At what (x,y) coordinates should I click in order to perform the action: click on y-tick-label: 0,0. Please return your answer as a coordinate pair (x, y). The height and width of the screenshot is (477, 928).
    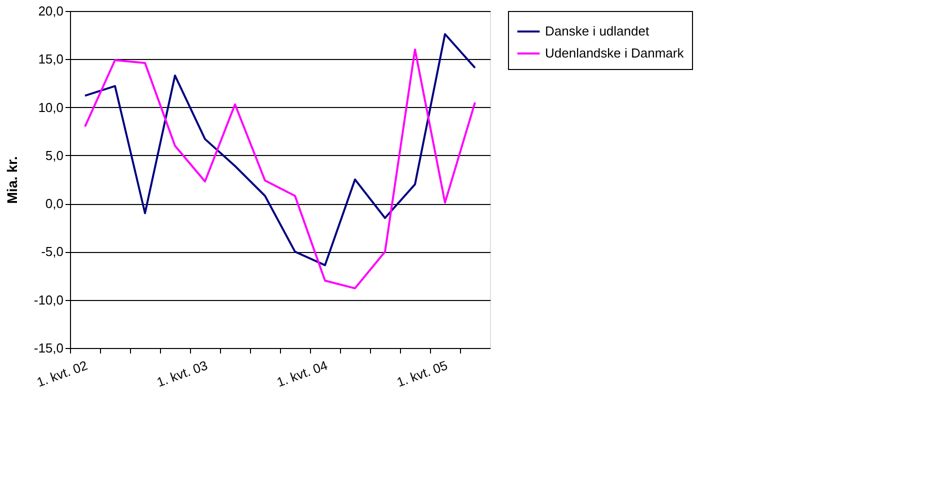
    Looking at the image, I should click on (54, 204).